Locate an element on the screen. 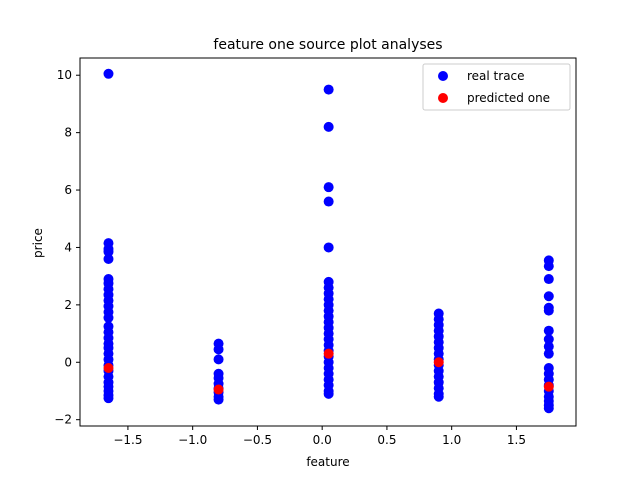 Image resolution: width=640 pixels, height=478 pixels. x-tick-label: 0.0 is located at coordinates (322, 440).